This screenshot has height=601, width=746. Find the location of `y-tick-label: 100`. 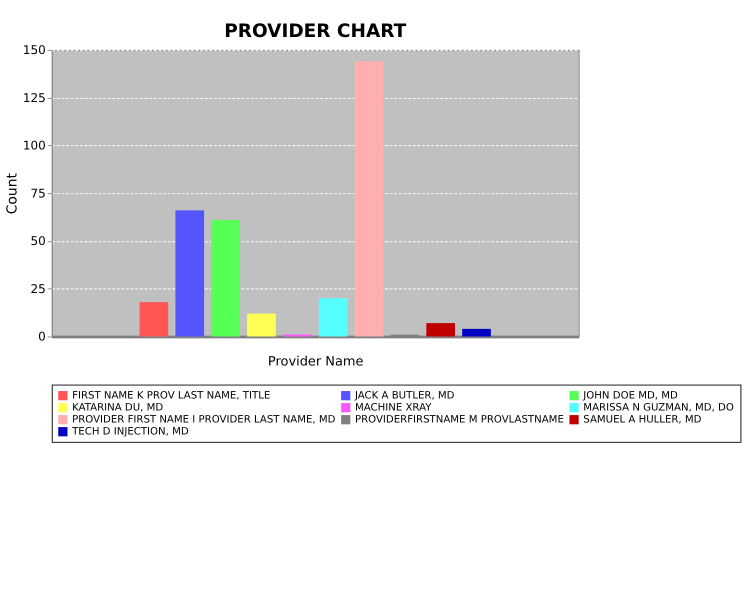

y-tick-label: 100 is located at coordinates (34, 145).